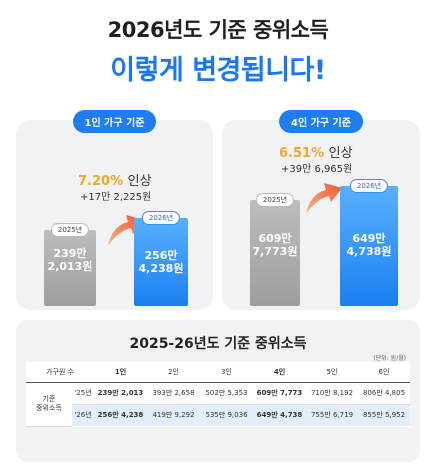  Describe the element at coordinates (226, 393) in the screenshot. I see `cell-2025-3: 502만 5,353` at that location.